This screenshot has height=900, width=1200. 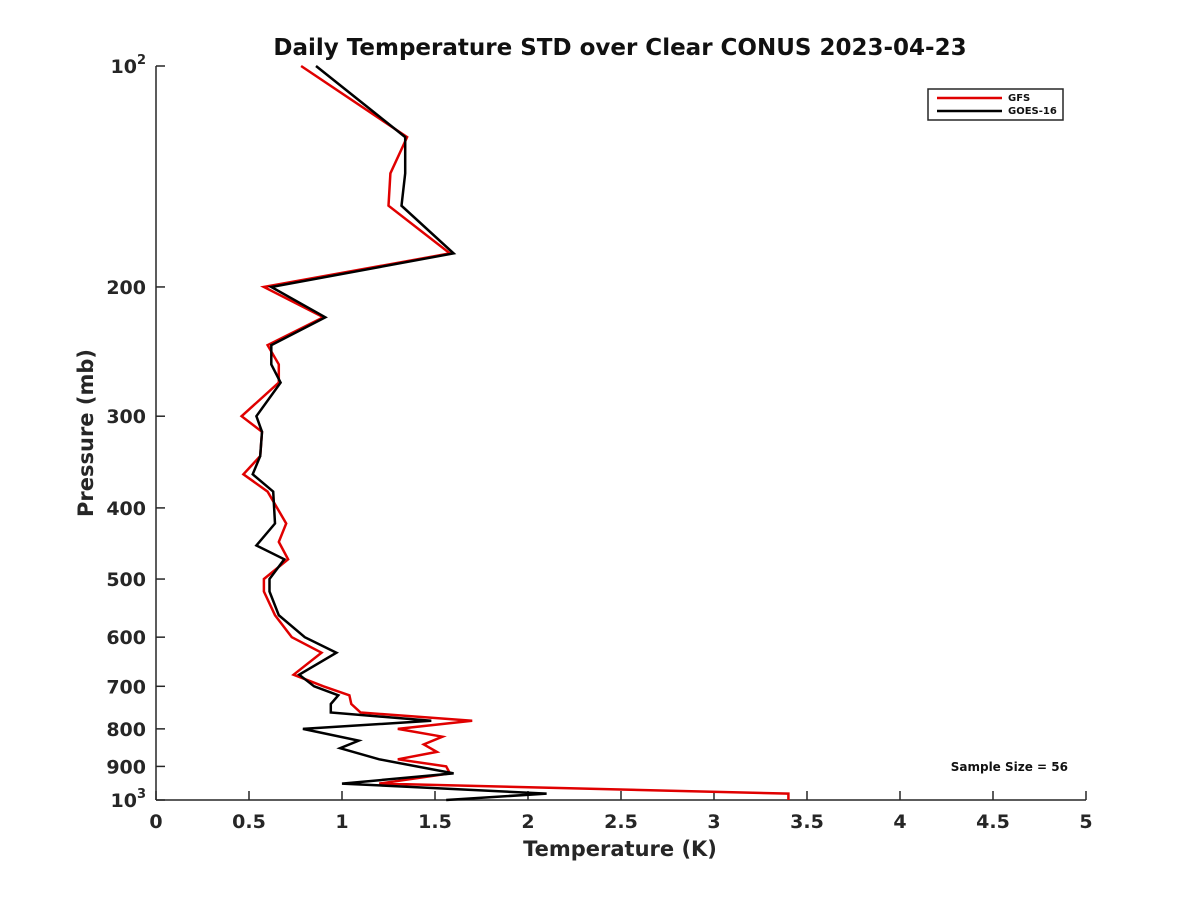 I want to click on x-tick-label: 2, so click(x=527, y=822).